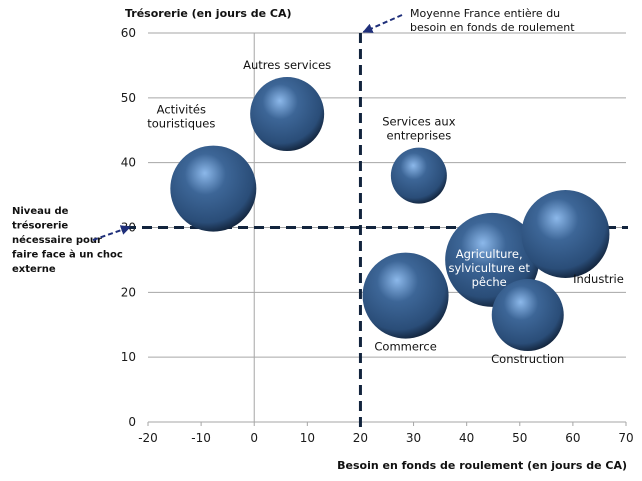  What do you see at coordinates (208, 13) in the screenshot?
I see `y-axis-title: Trésorerie (en jours de CA)` at bounding box center [208, 13].